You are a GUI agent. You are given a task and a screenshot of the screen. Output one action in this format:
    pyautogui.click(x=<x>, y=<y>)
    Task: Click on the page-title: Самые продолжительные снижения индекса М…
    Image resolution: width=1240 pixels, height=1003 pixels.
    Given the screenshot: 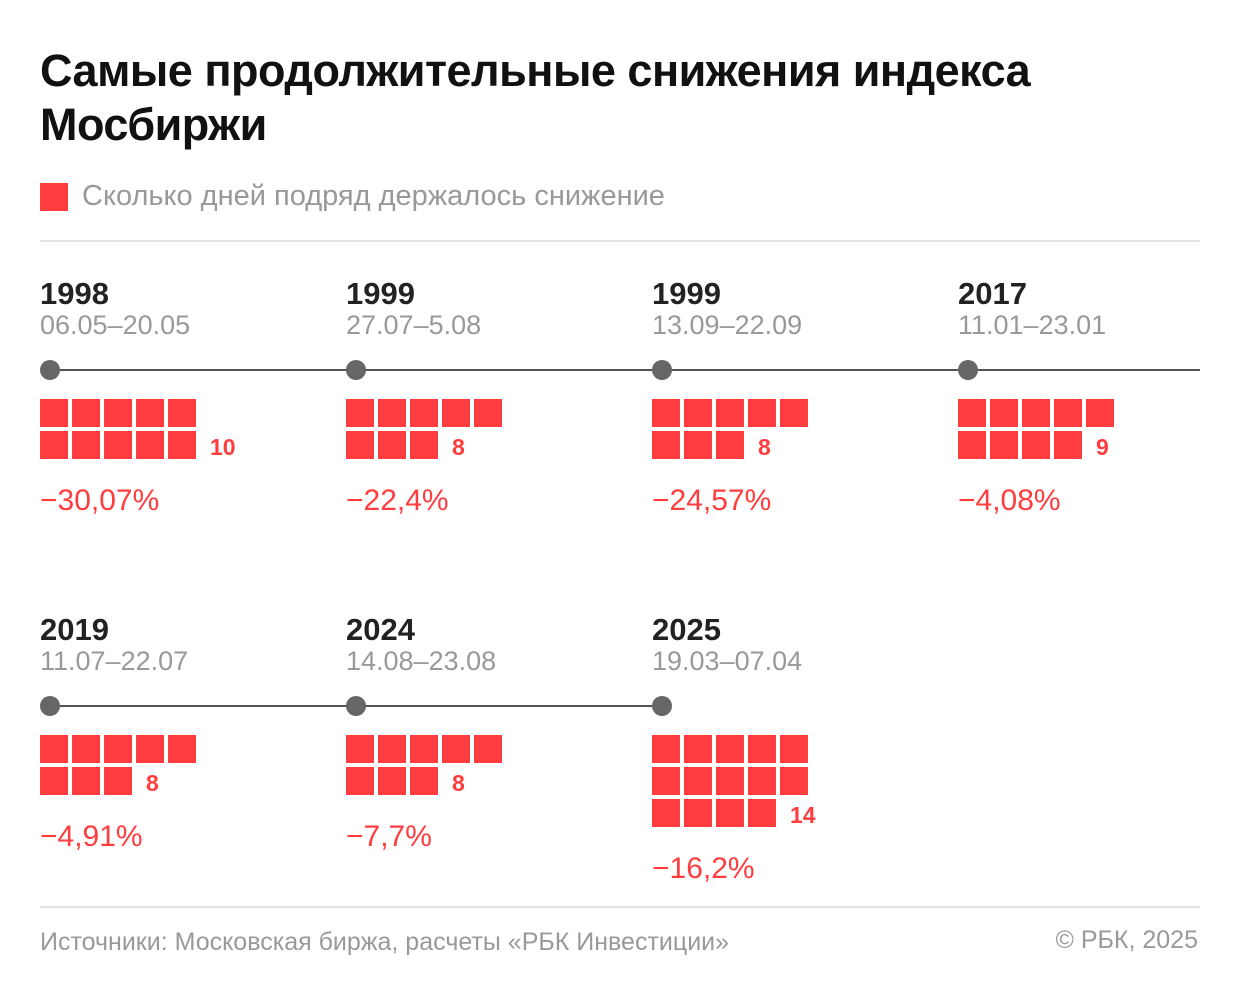 What is the action you would take?
    pyautogui.click(x=535, y=97)
    